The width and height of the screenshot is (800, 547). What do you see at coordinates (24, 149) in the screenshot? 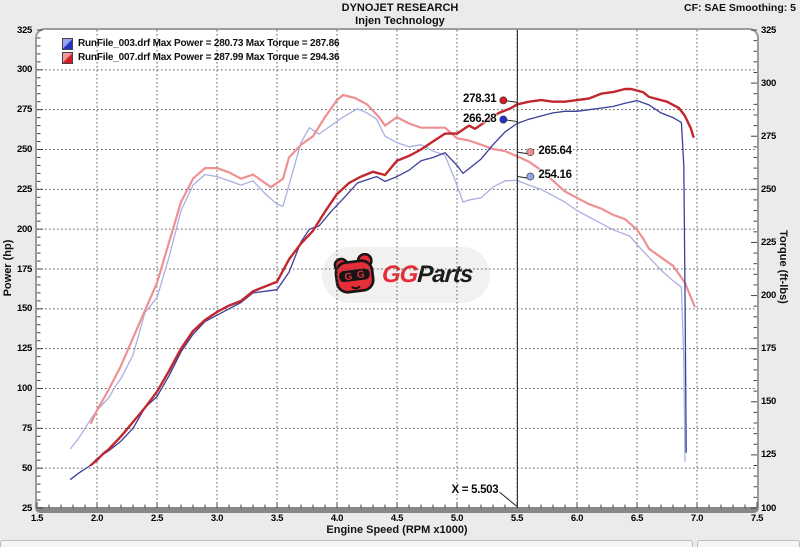
I see `power-tick-label: 250` at bounding box center [24, 149].